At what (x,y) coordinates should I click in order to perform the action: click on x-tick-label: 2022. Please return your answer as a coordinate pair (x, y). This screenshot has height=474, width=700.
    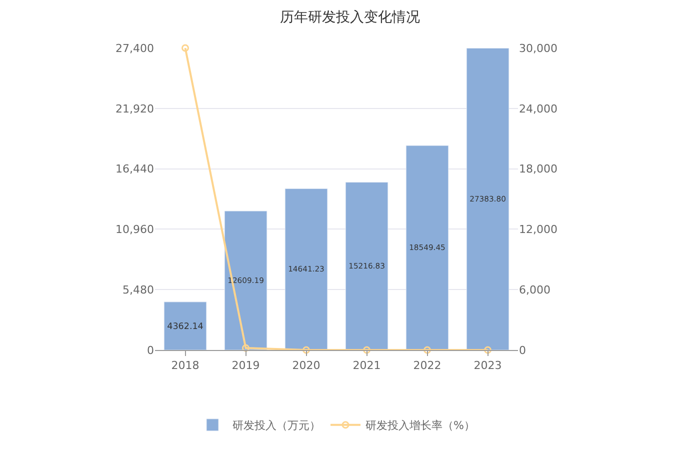
    Looking at the image, I should click on (427, 365).